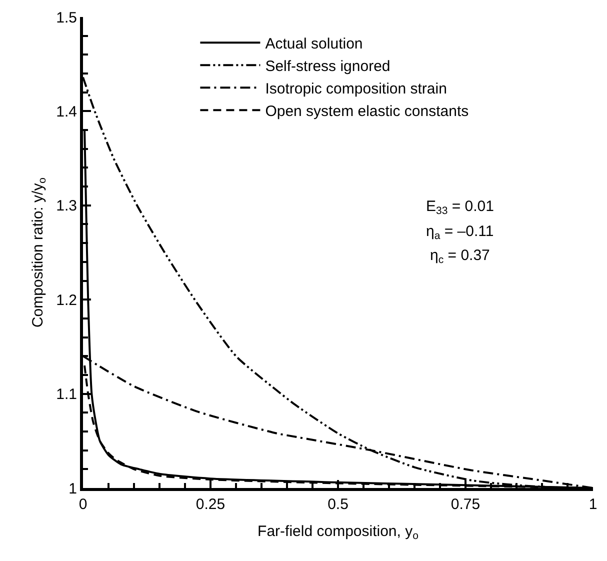  I want to click on annotation: η$_{a}$ = –0.11, so click(460, 232).